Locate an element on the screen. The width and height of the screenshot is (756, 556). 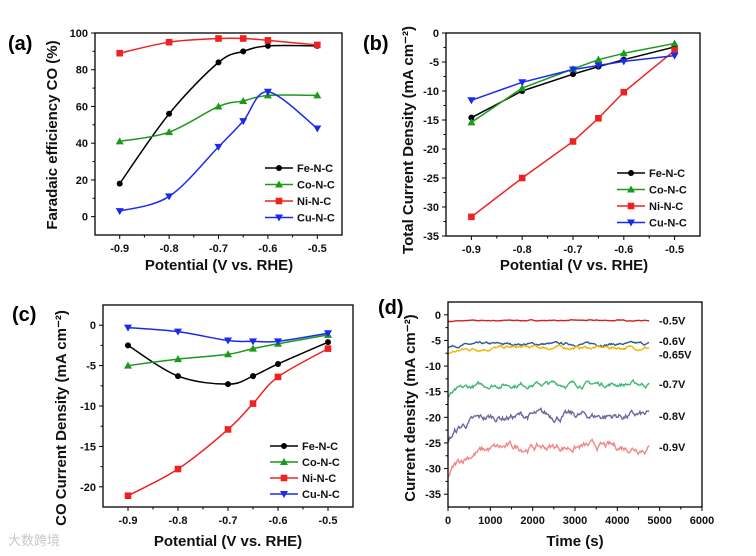
x-tick-label: 3000 is located at coordinates (575, 521).